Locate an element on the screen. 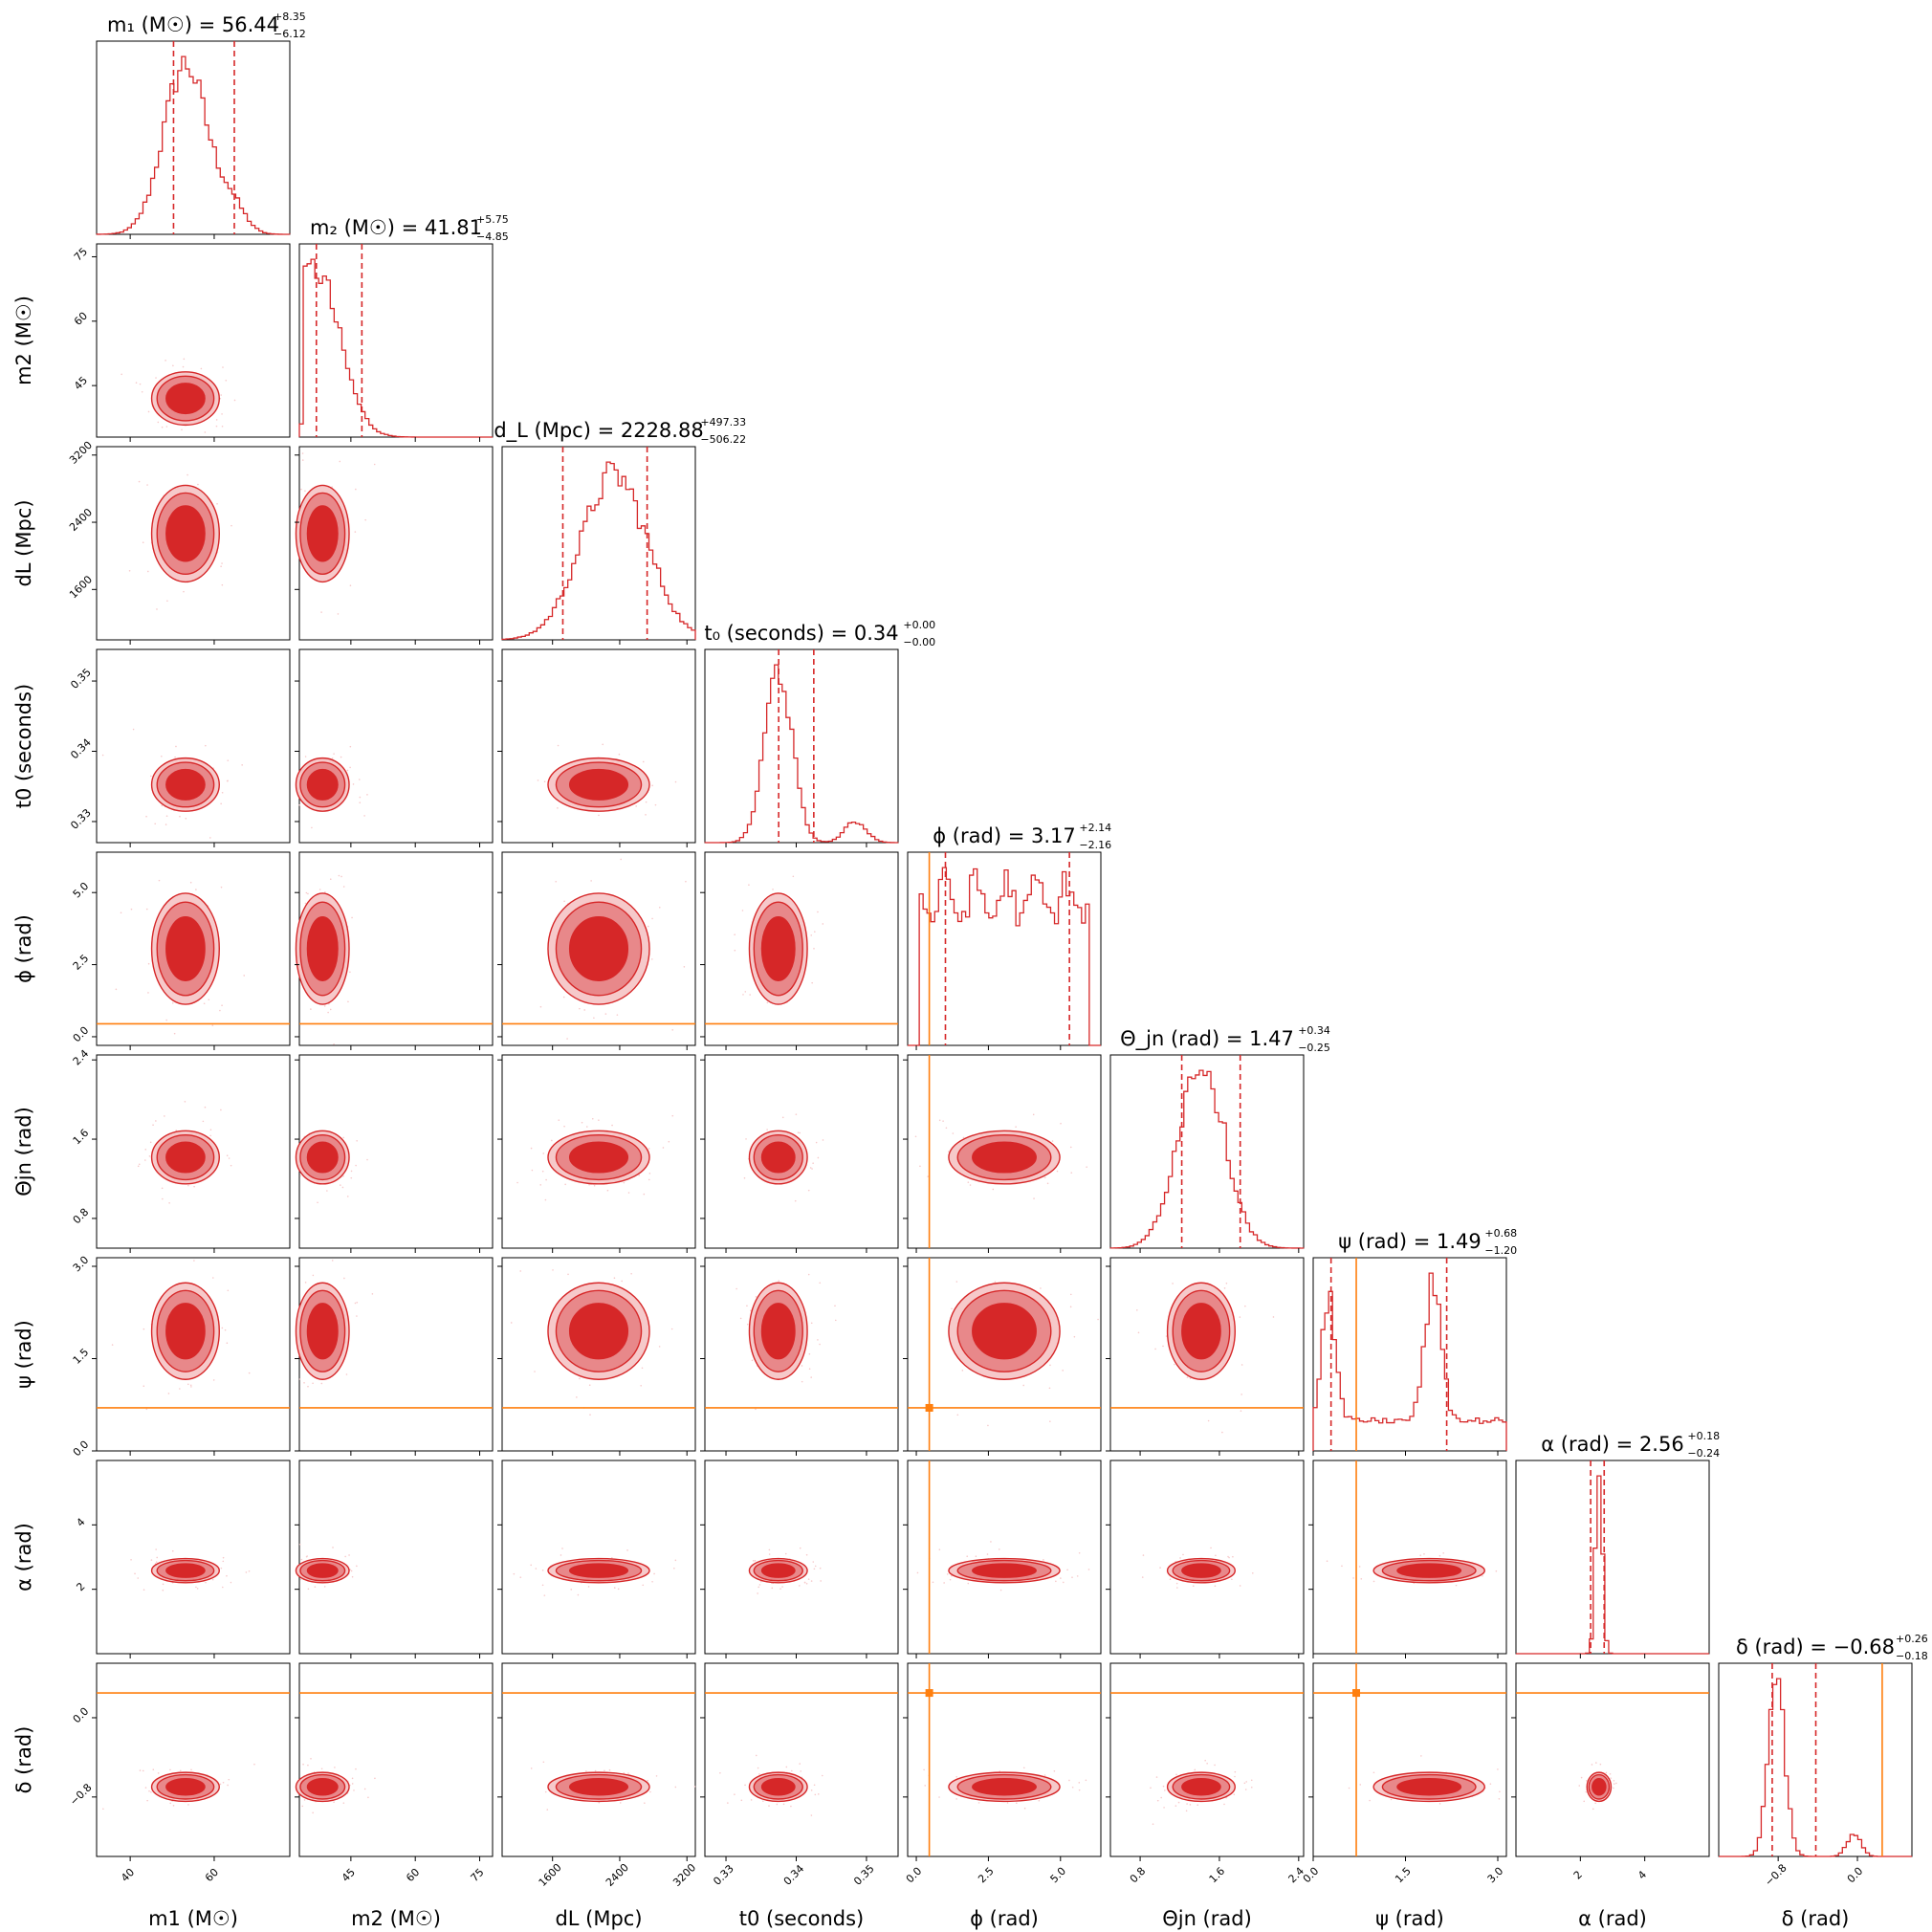 The width and height of the screenshot is (1932, 1932). y-tick-label-alpha: 2 is located at coordinates (80, 1586).